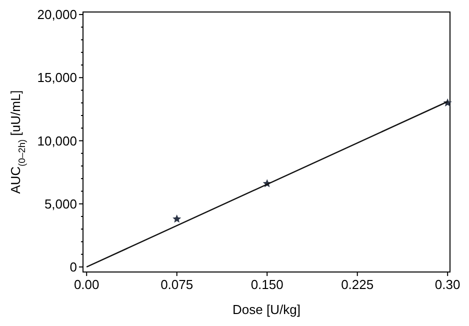 This screenshot has height=326, width=469. I want to click on x-tick-label: 0.225, so click(357, 284).